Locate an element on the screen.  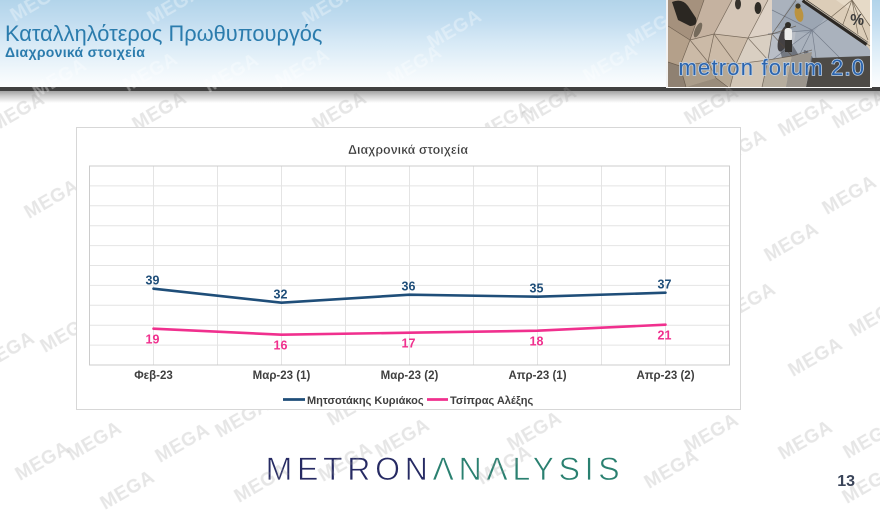
svg-text: Απρ-23 (1) is located at coordinates (537, 376).